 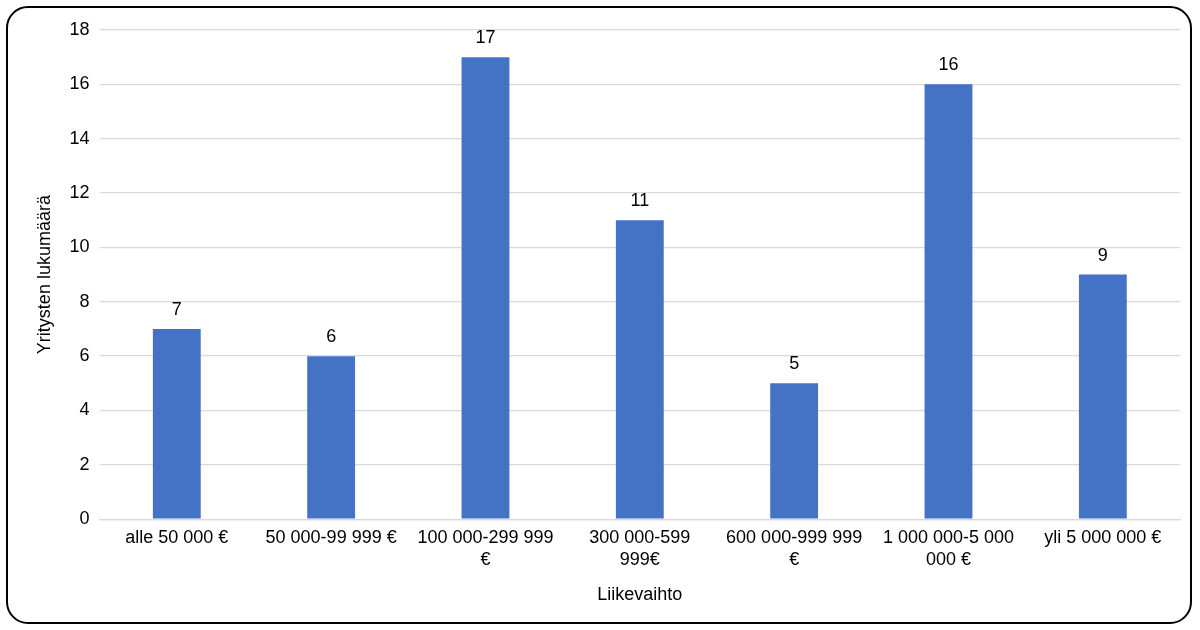 What do you see at coordinates (1103, 536) in the screenshot?
I see `x-tick-label: yli 5 000 000 €` at bounding box center [1103, 536].